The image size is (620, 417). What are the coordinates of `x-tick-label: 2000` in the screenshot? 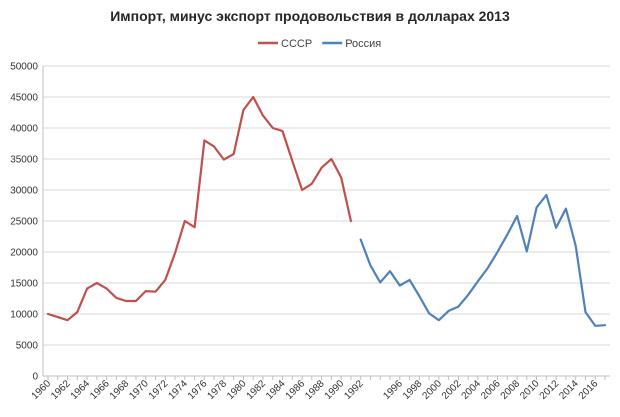 It's located at (432, 390).